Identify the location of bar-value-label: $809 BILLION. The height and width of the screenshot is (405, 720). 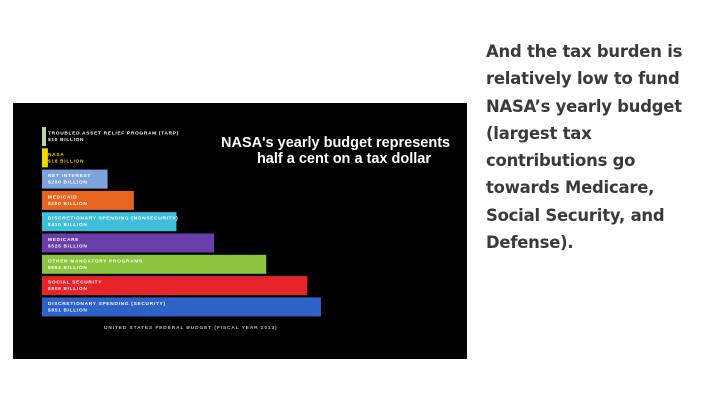
(68, 289).